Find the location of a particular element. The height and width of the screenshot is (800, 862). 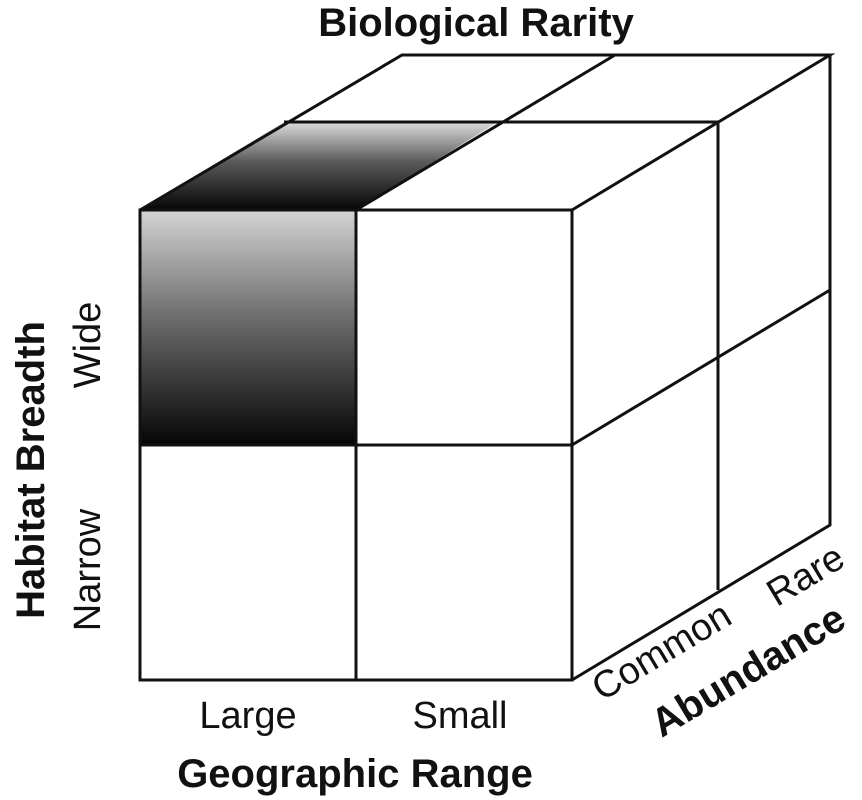

top-face-cell-large-common is located at coordinates (319, 166).